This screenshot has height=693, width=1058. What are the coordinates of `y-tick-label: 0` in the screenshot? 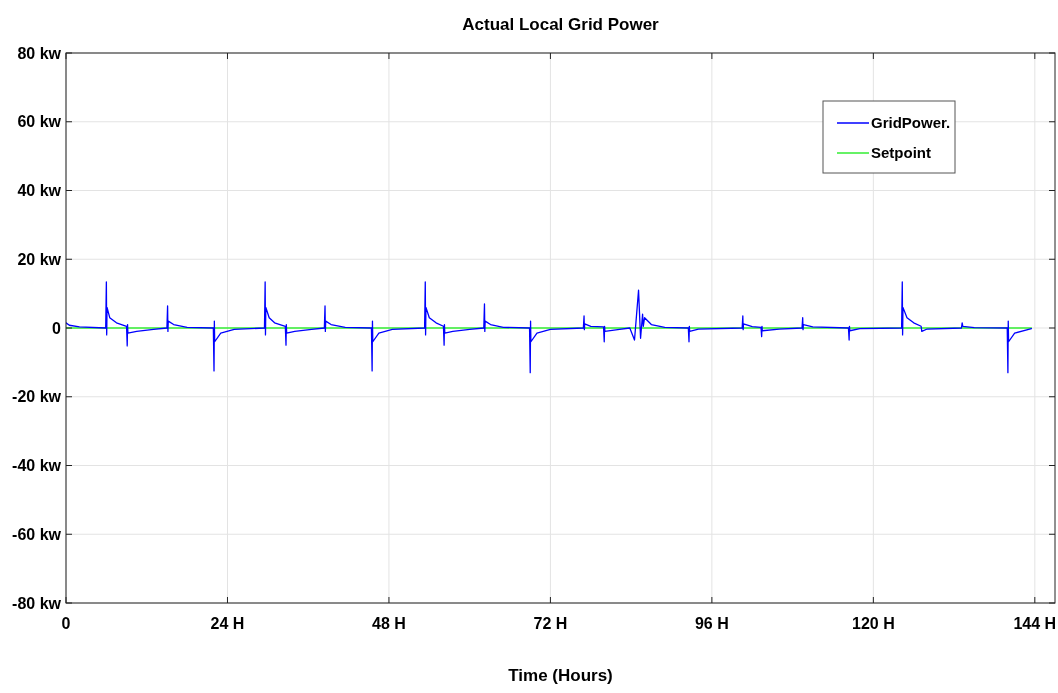 It's located at (57, 328).